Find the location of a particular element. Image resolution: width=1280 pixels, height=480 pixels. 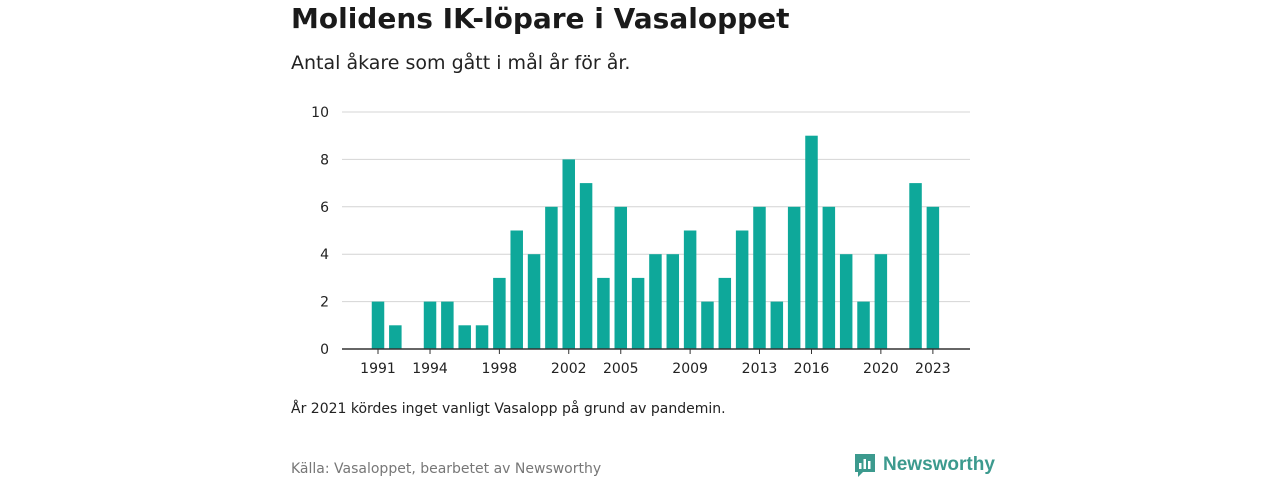

bar-2015 is located at coordinates (794, 277).